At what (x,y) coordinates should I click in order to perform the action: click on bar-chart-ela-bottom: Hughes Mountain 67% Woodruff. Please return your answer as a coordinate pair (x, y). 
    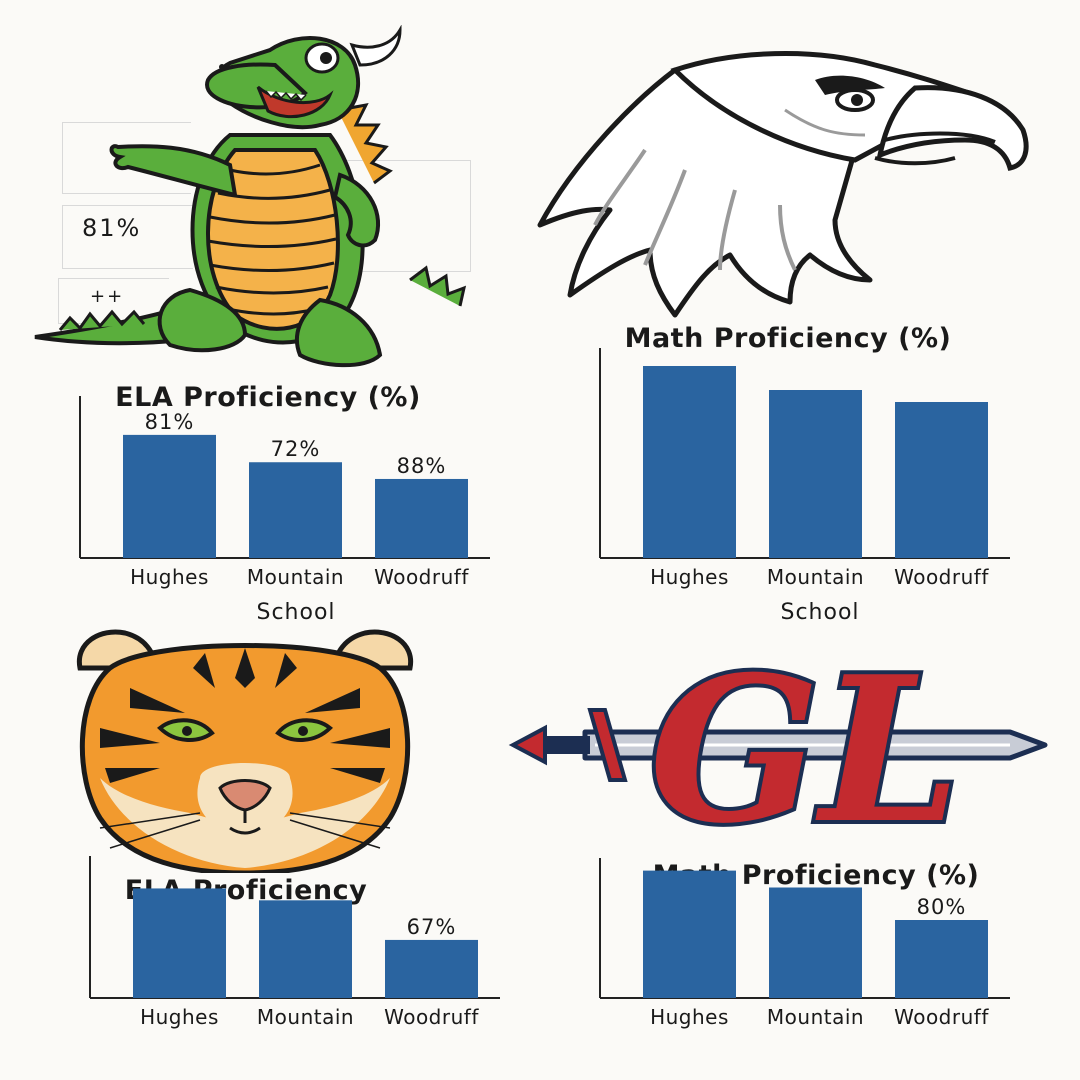
    Looking at the image, I should click on (294, 942).